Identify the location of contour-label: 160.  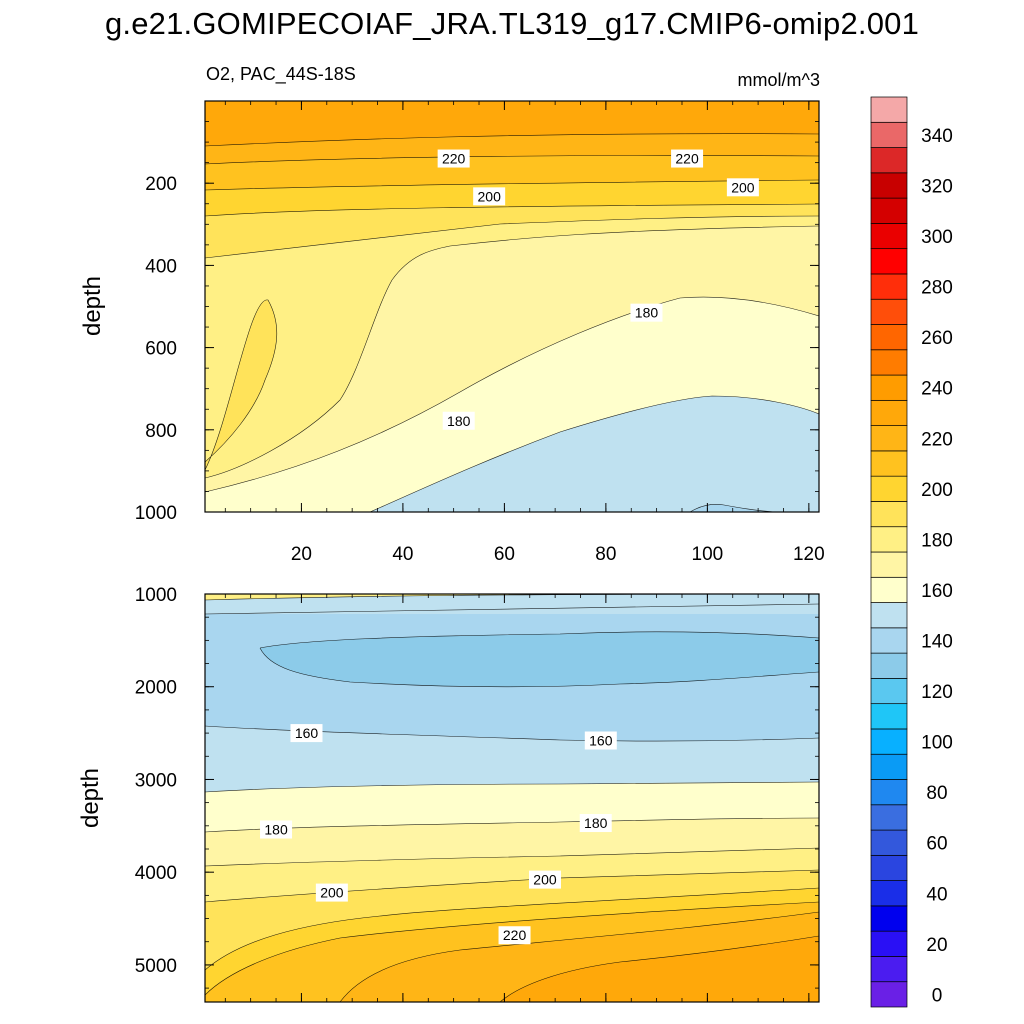
(306, 733).